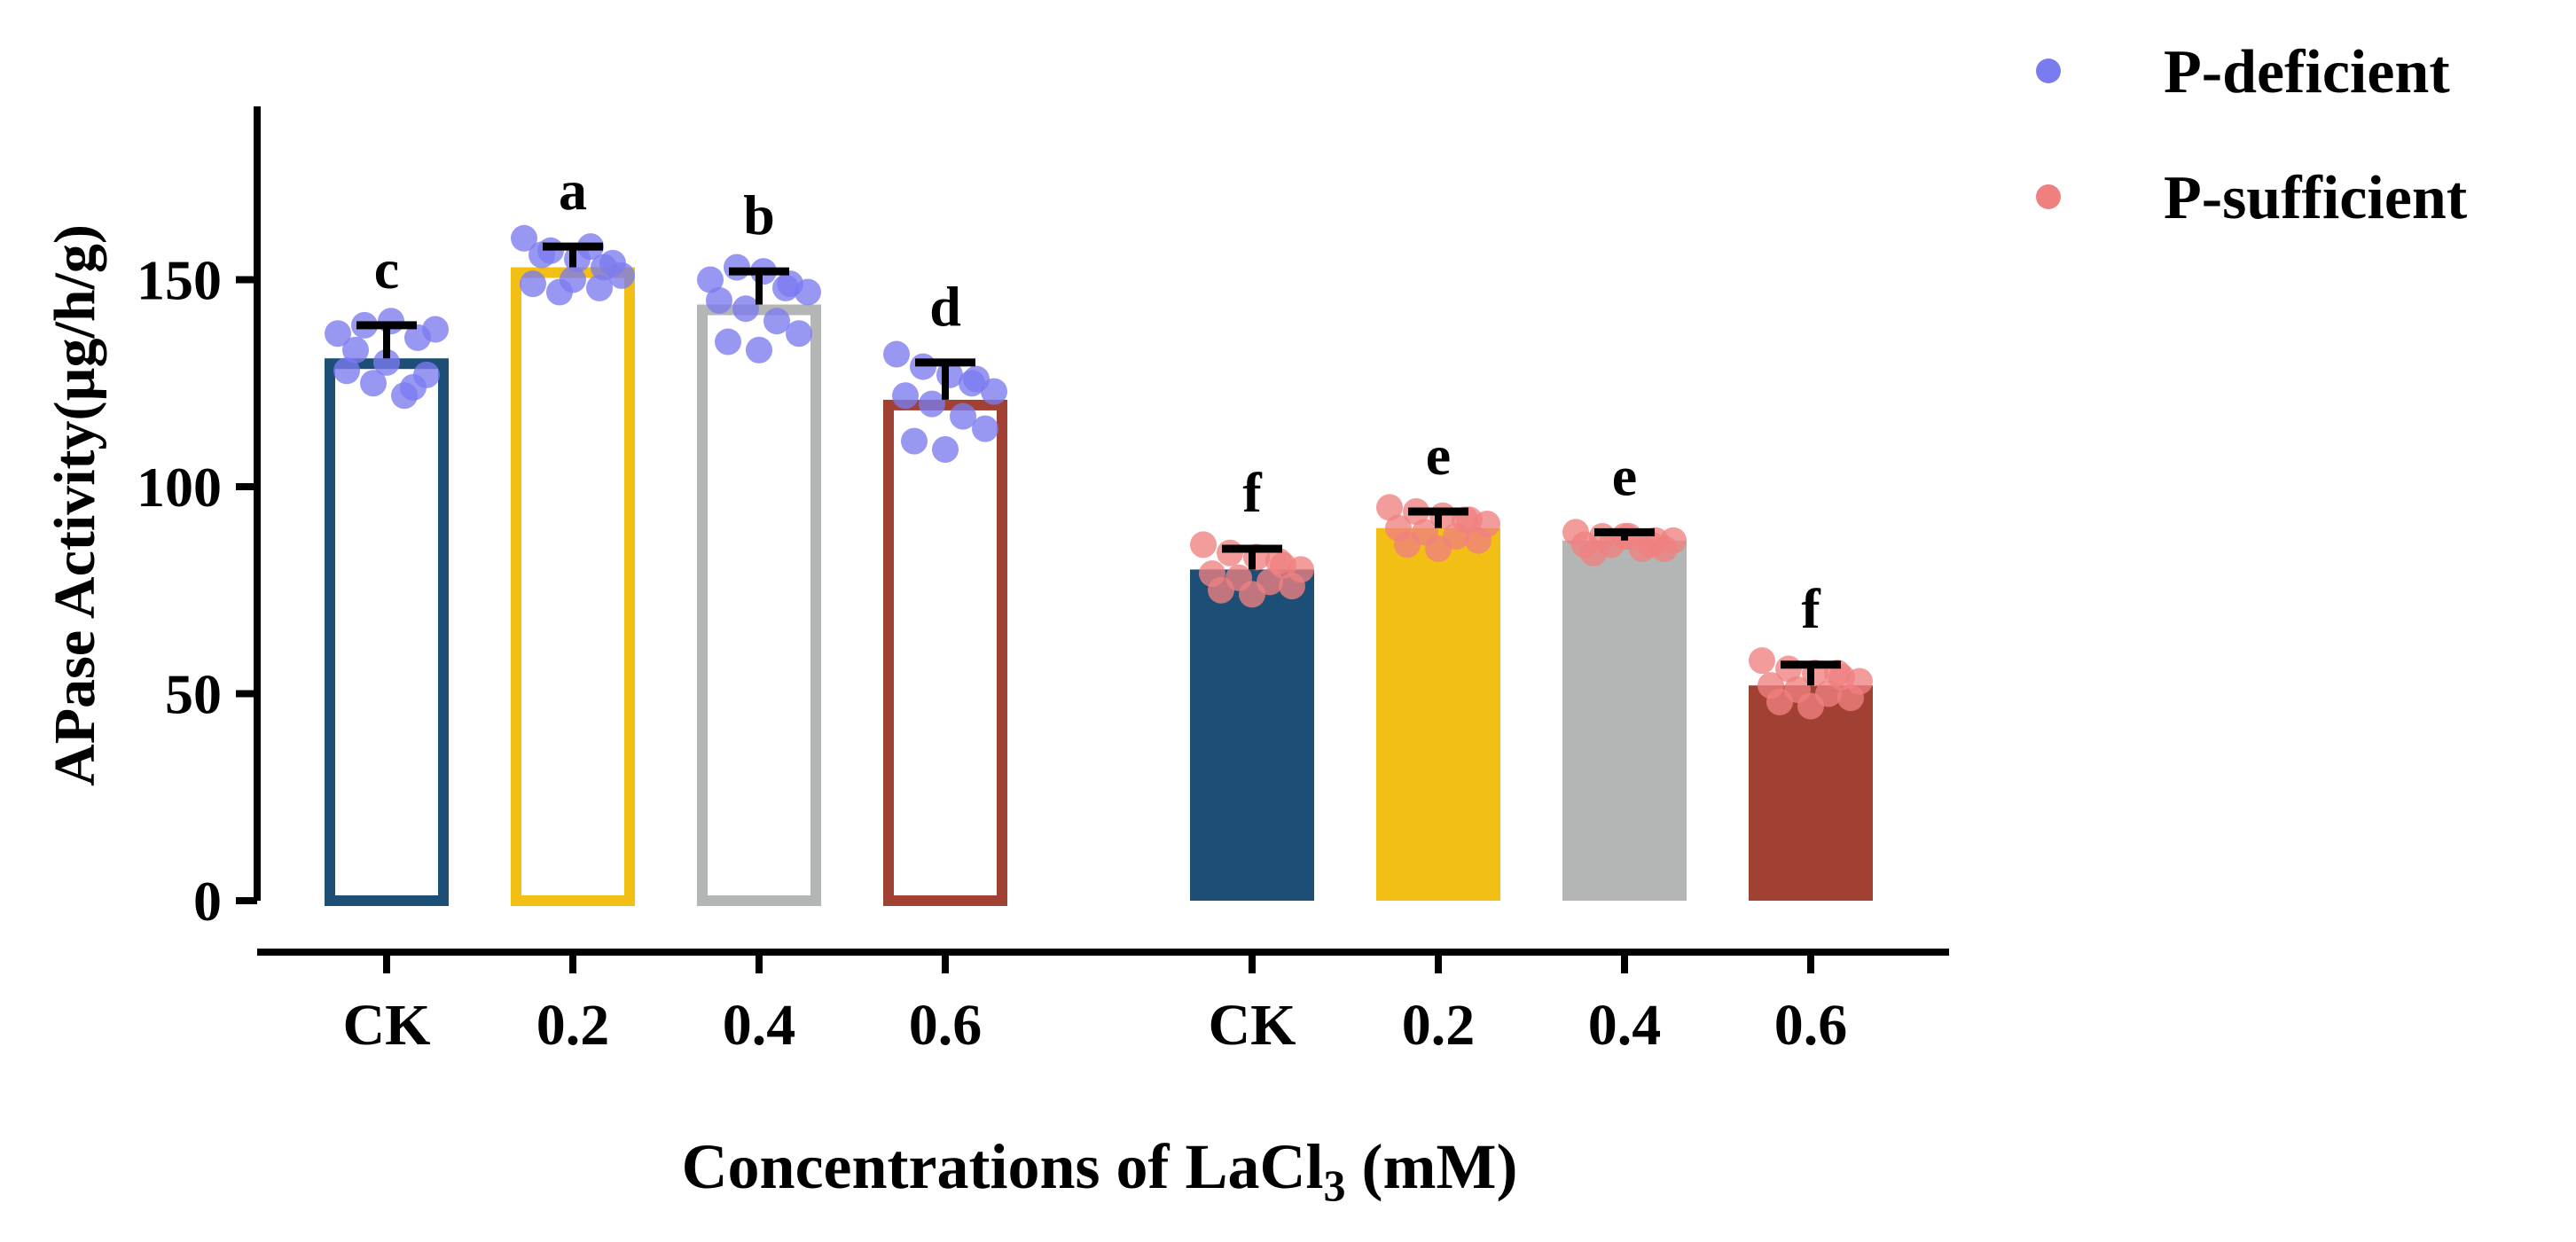 This screenshot has height=1242, width=2576. What do you see at coordinates (1335, 1185) in the screenshot?
I see `x-axis-label-subscript: 3` at bounding box center [1335, 1185].